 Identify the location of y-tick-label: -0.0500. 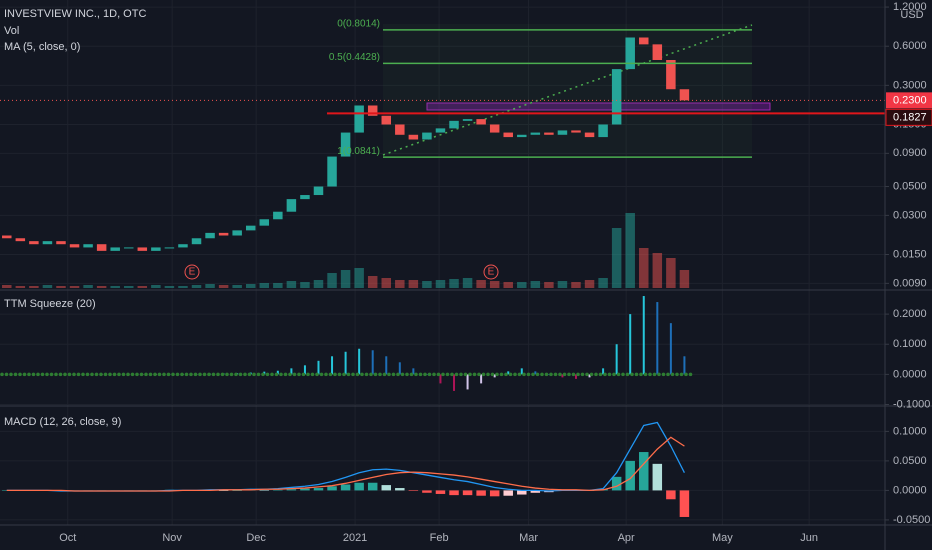
(911, 520).